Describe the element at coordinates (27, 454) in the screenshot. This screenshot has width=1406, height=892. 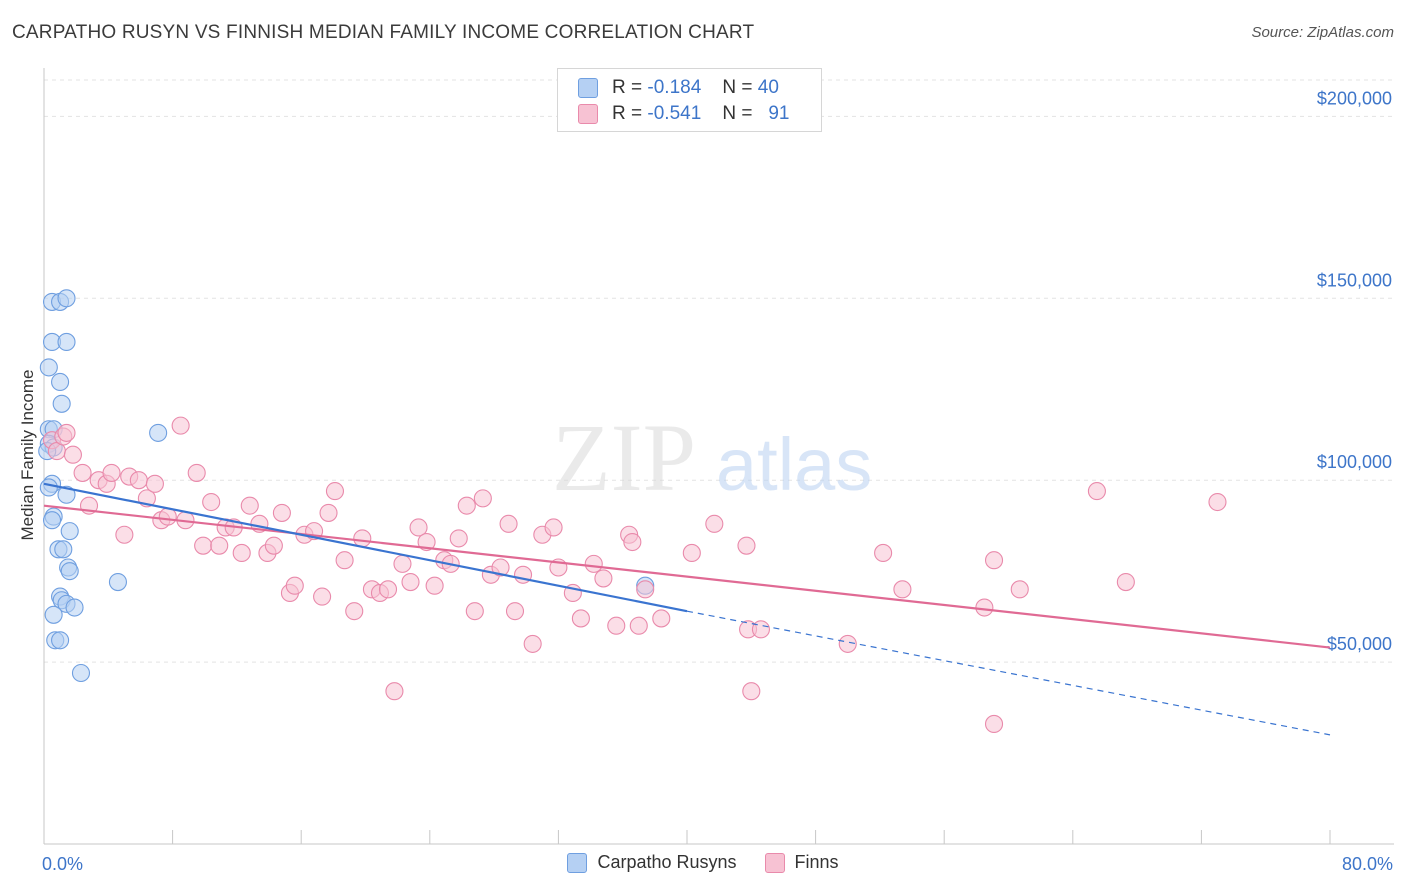
I see `y-axis-title: Median Family Income` at that location.